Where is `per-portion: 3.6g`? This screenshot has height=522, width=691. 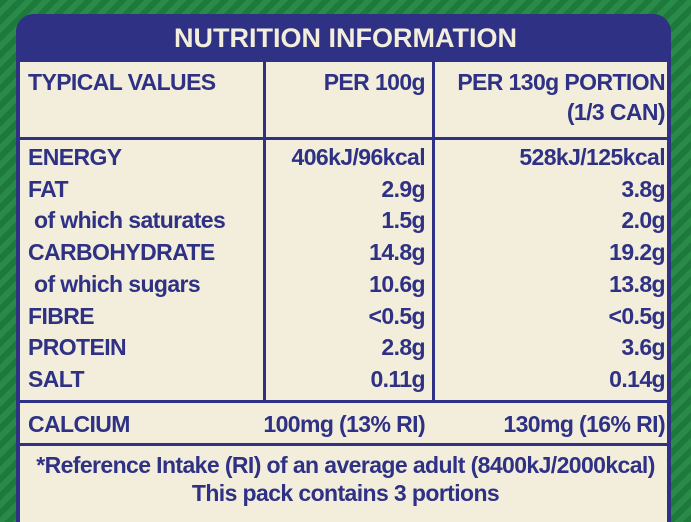 per-portion: 3.6g is located at coordinates (643, 347).